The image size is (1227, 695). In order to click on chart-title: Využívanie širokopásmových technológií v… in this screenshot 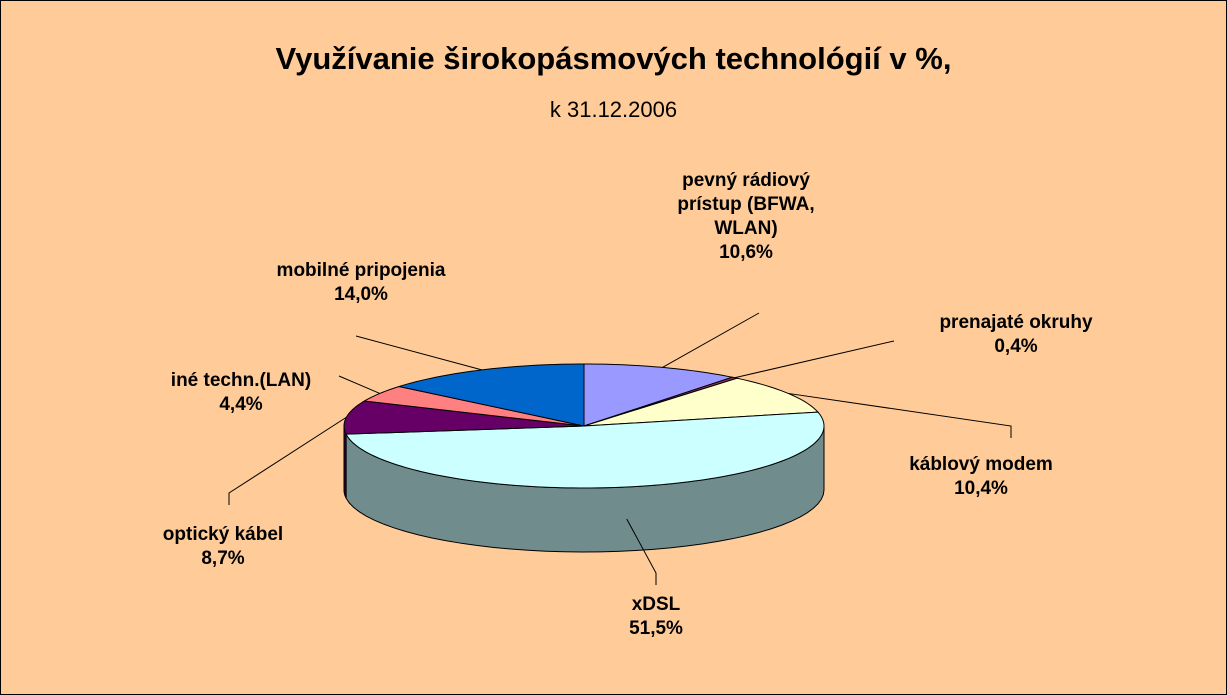, I will do `click(613, 58)`.